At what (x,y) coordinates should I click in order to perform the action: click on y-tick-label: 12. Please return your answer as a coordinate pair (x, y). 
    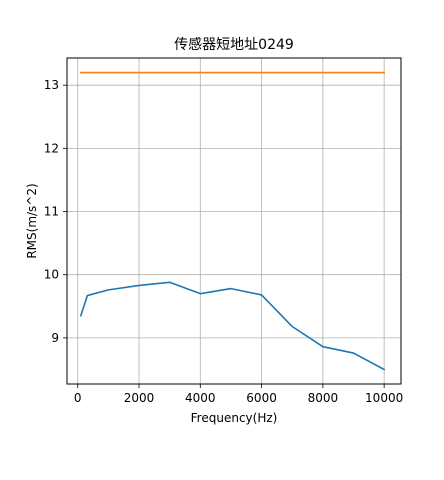
    Looking at the image, I should click on (51, 148).